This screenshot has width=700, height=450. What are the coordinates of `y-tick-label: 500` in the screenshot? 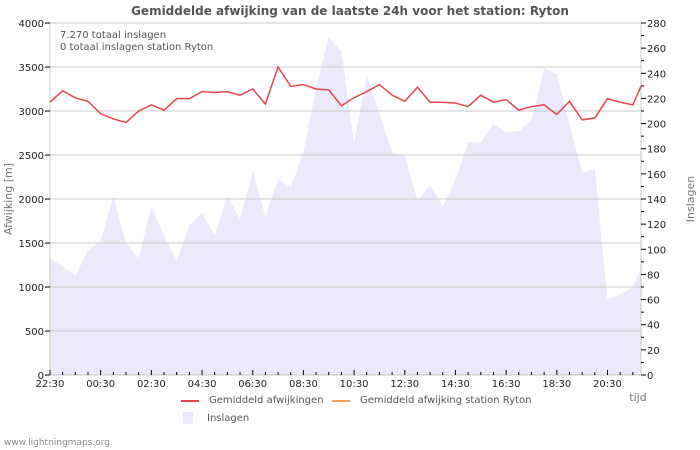 It's located at (34, 332).